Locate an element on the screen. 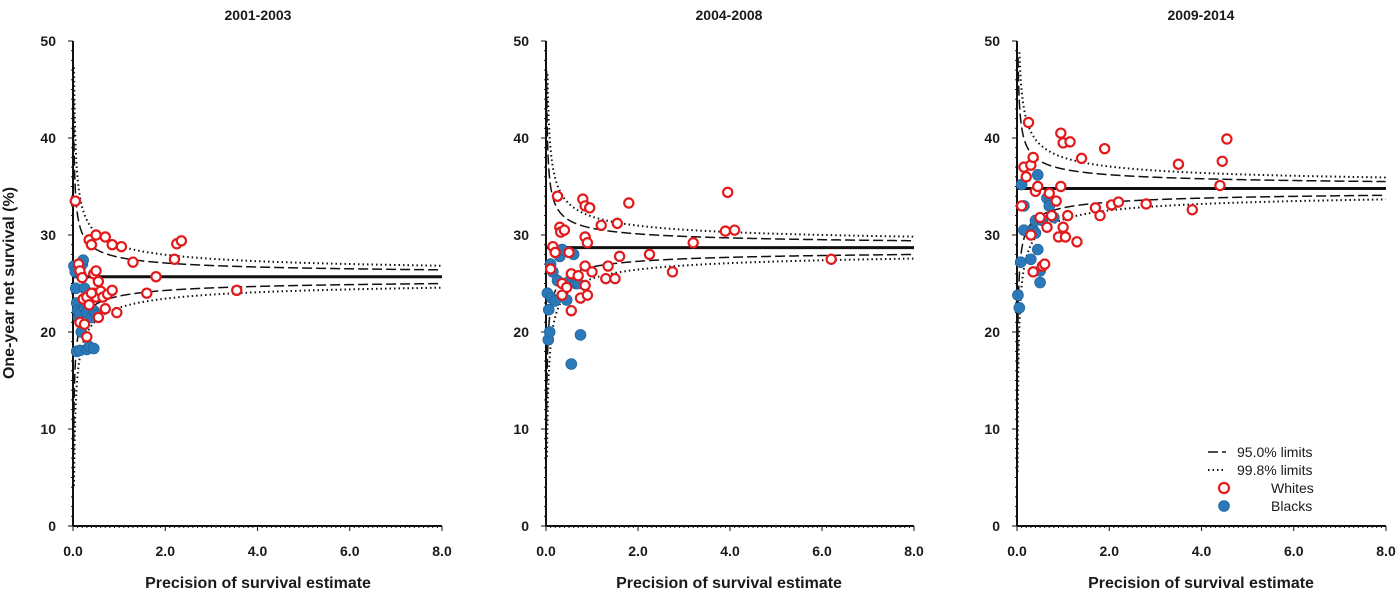 This screenshot has height=599, width=1400. limit-95-upper-line is located at coordinates (729, 156).